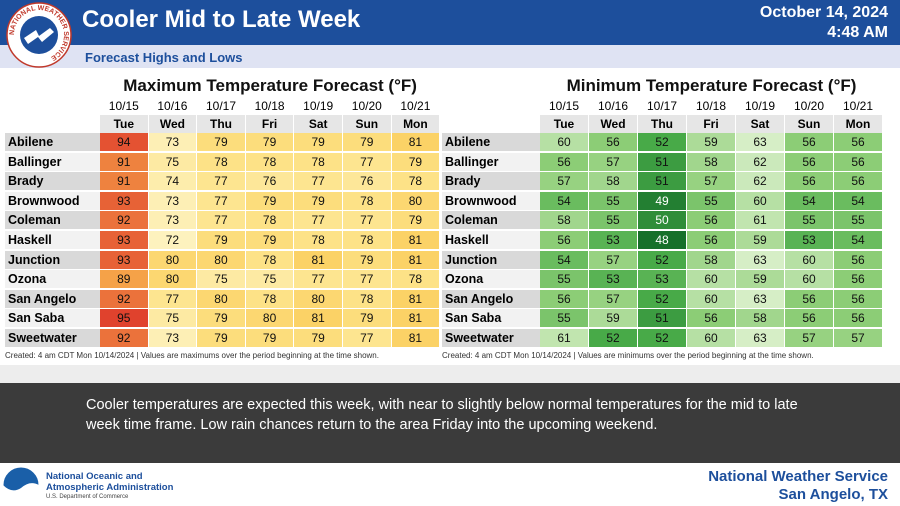 The height and width of the screenshot is (506, 900). I want to click on temp-cell: 50, so click(662, 220).